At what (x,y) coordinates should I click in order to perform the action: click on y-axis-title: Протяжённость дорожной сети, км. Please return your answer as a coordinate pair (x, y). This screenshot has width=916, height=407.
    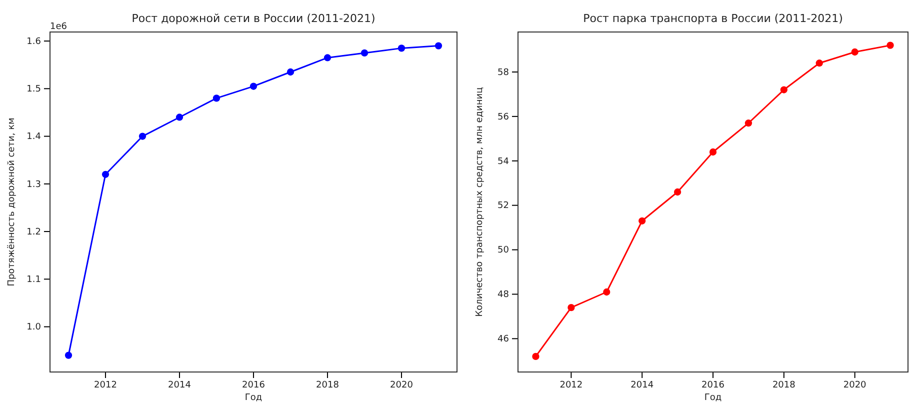
    Looking at the image, I should click on (12, 202).